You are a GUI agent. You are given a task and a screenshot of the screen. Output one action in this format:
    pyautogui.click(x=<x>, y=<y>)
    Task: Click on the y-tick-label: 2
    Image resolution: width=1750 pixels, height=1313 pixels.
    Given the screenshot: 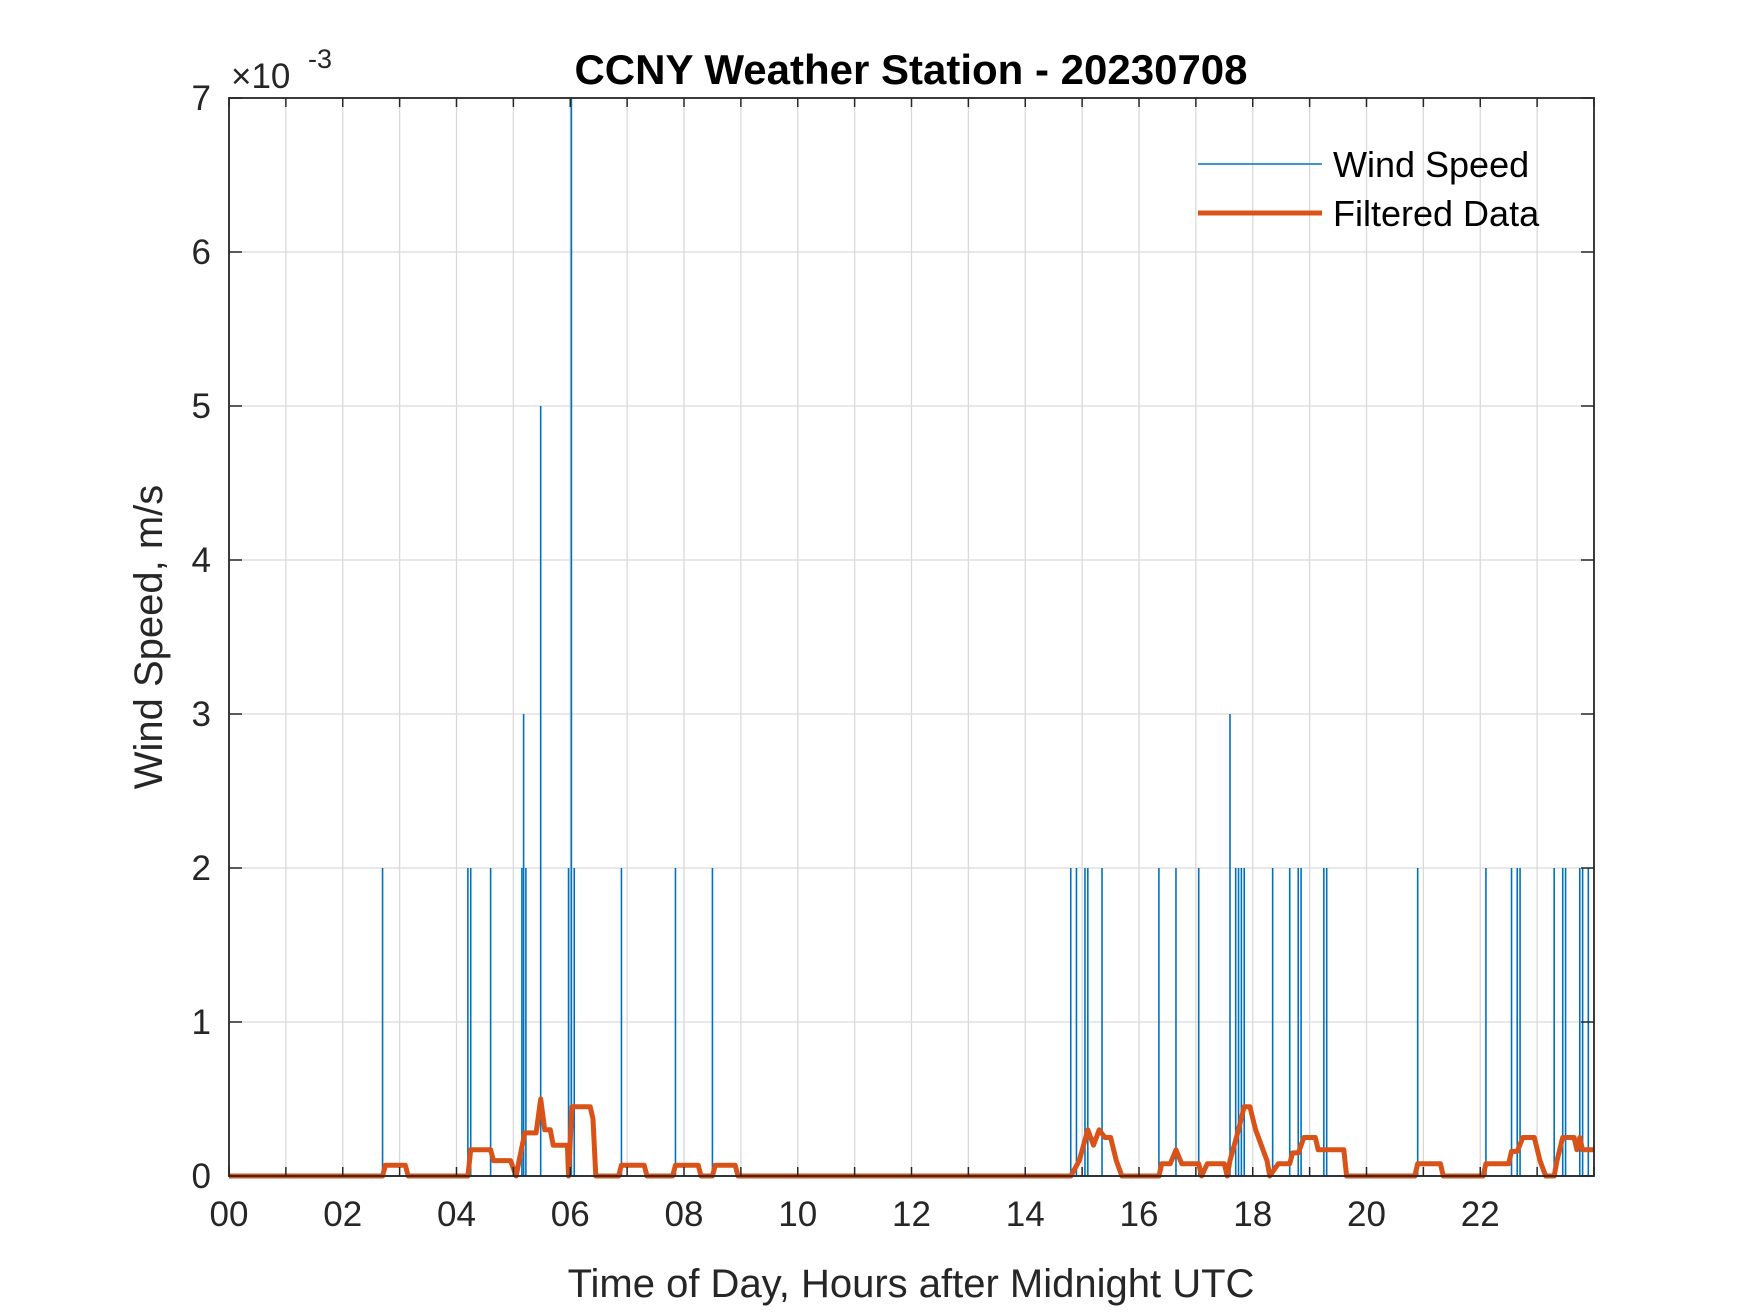 What is the action you would take?
    pyautogui.click(x=201, y=868)
    